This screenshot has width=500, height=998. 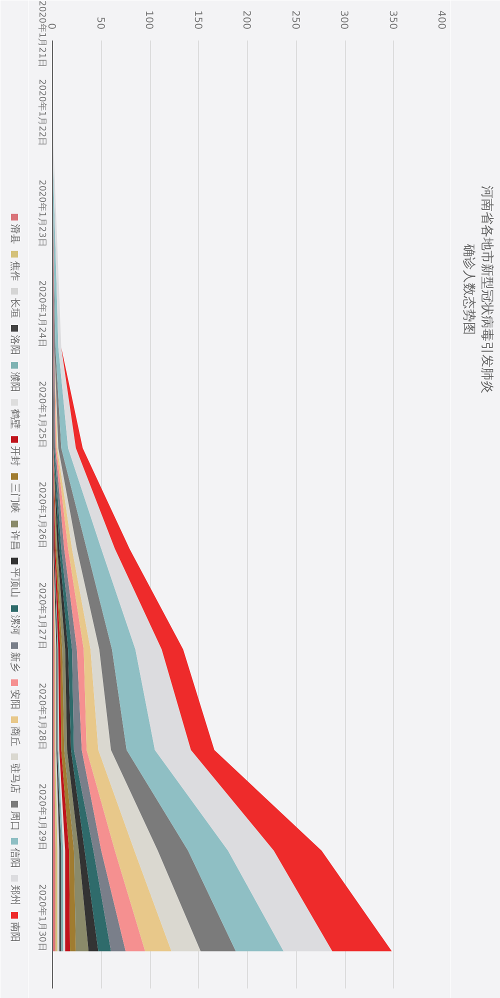 I want to click on legend-label: 郑州, so click(x=15, y=894).